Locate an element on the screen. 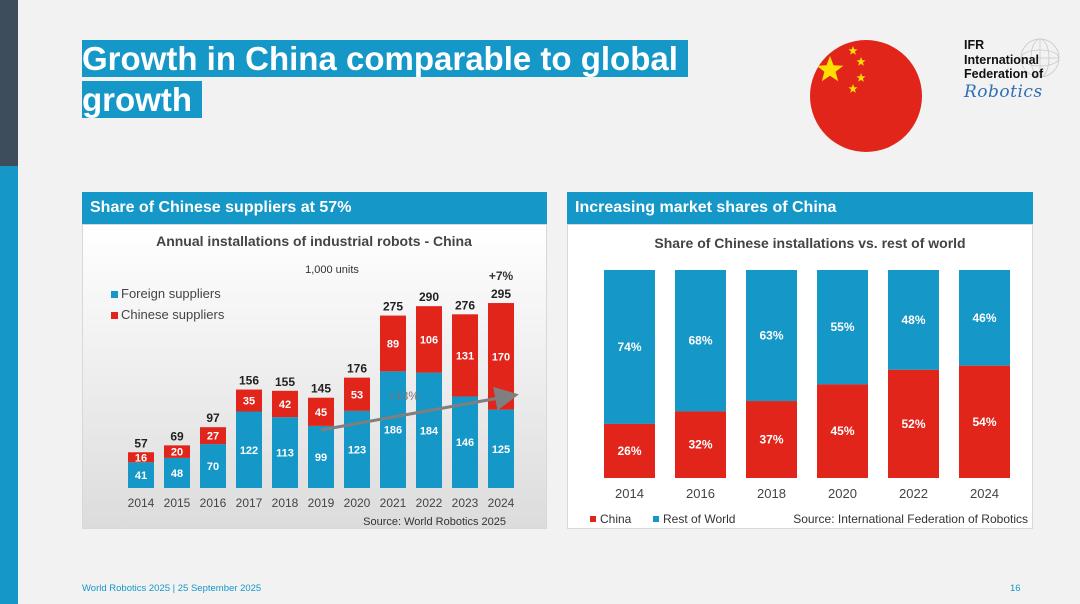 Image resolution: width=1080 pixels, height=604 pixels. legend-swatch-china is located at coordinates (593, 519).